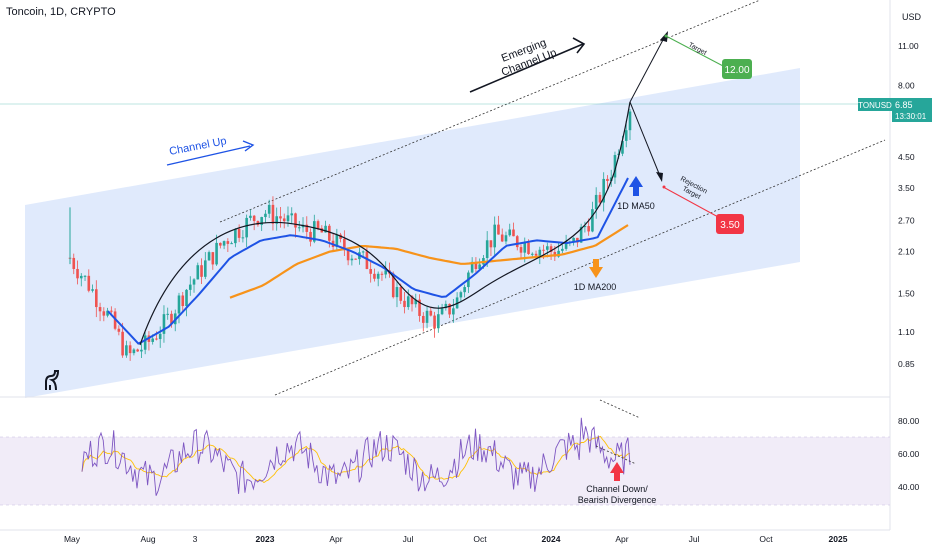 This screenshot has width=932, height=550. Describe the element at coordinates (248, 146) in the screenshot. I see `channel-up-arrowhead` at that location.